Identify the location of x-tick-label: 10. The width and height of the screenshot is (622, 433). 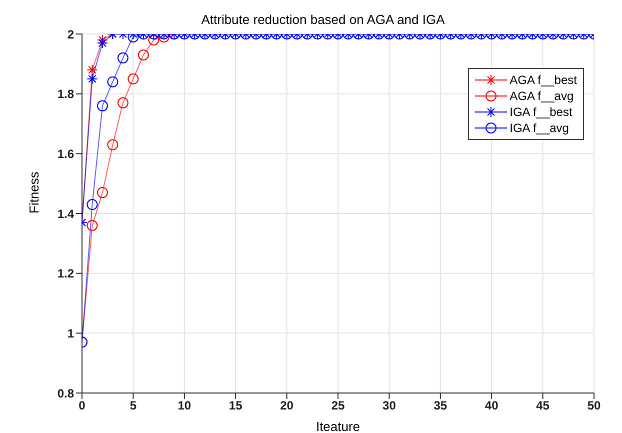
(185, 405).